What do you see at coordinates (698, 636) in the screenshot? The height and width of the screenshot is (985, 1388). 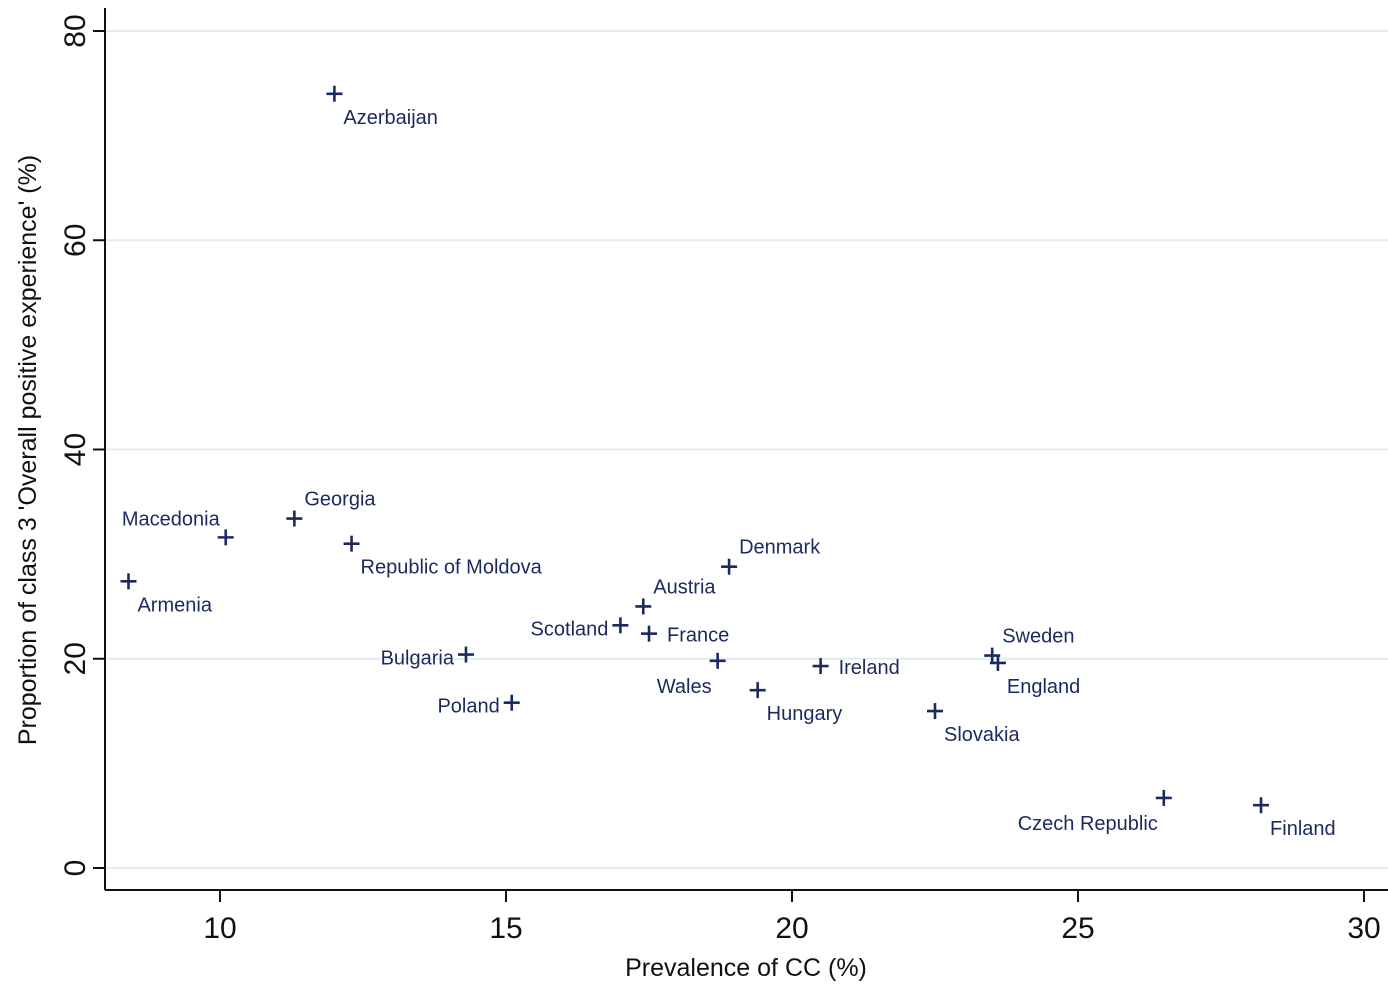 I see `point-label-france: France` at bounding box center [698, 636].